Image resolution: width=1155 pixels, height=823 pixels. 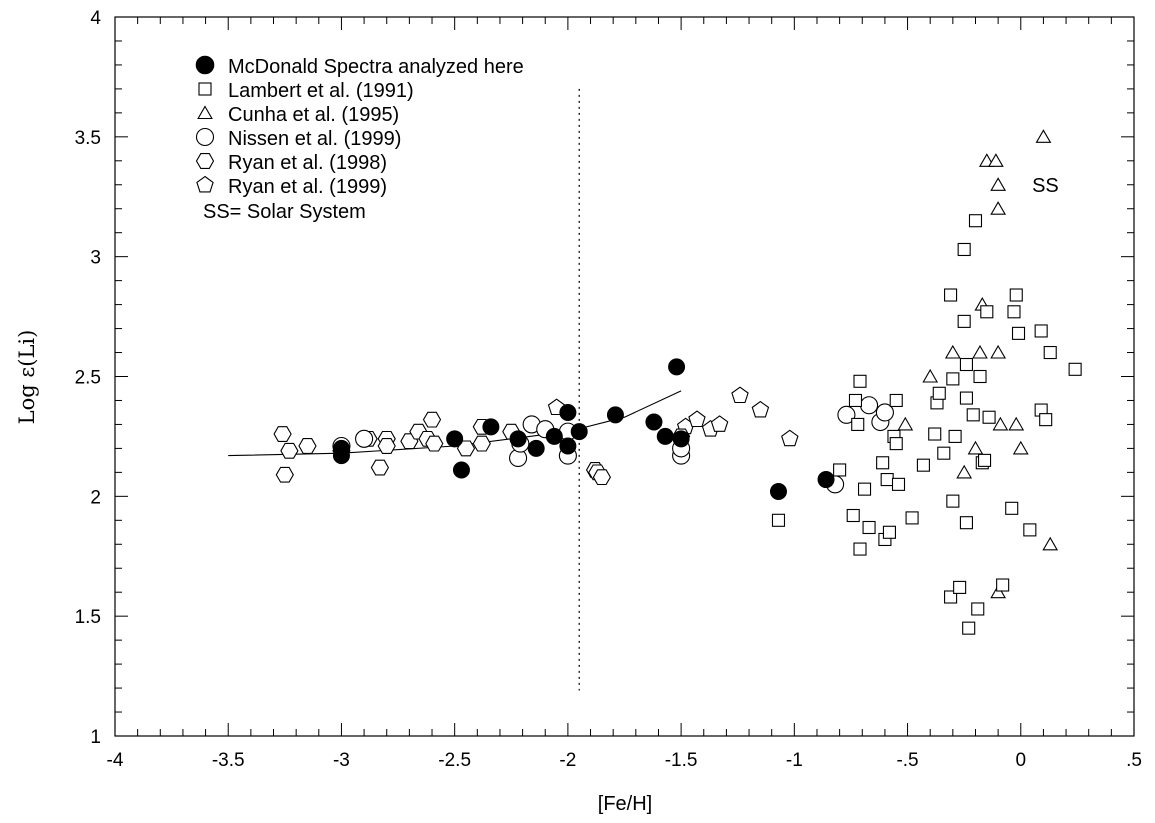 I want to click on x-tick-label: 0, so click(x=1020, y=760).